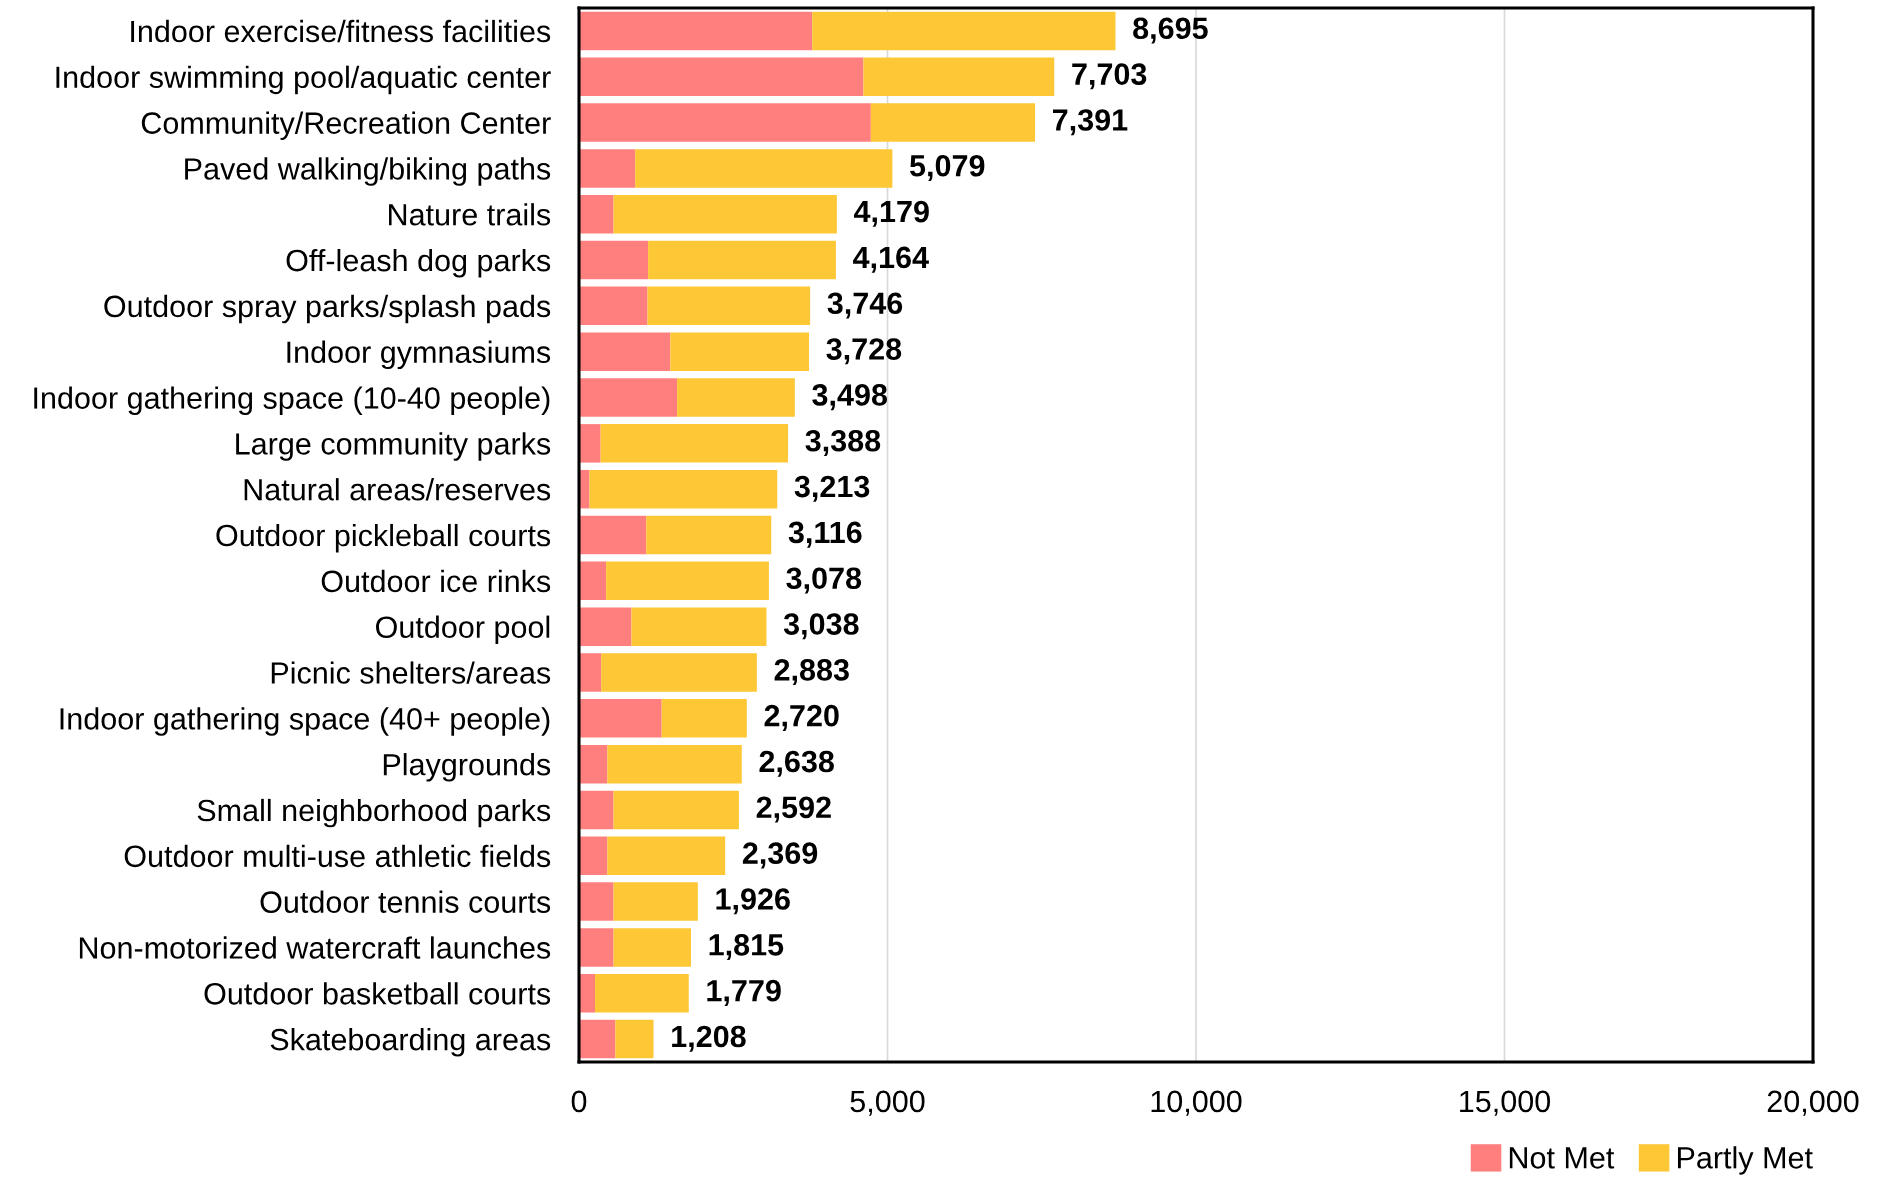 The image size is (1885, 1179). Describe the element at coordinates (887, 1103) in the screenshot. I see `x-tick-label: 5,000` at that location.